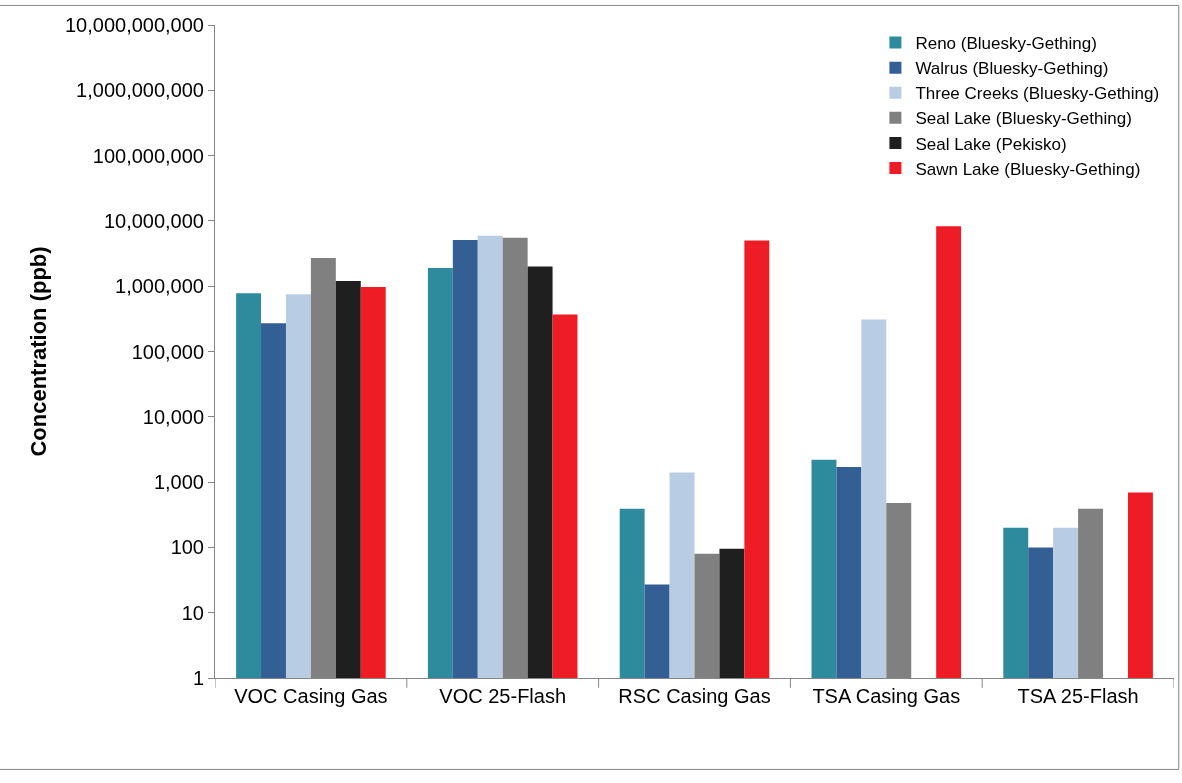 This screenshot has width=1182, height=783. What do you see at coordinates (173, 416) in the screenshot?
I see `y-tick-label: 10,000` at bounding box center [173, 416].